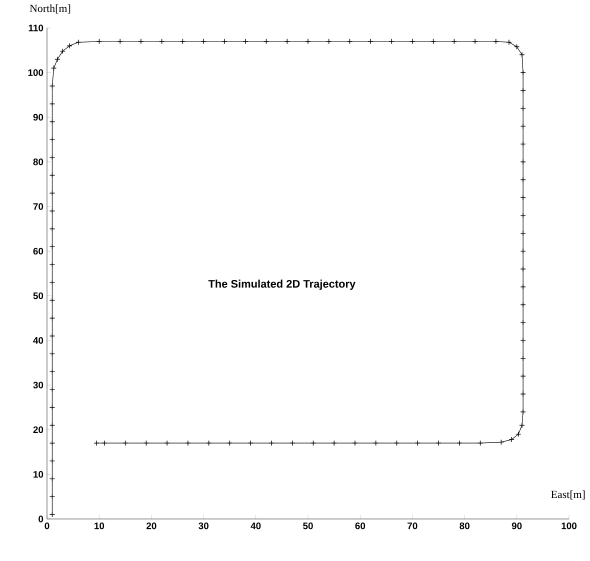 The width and height of the screenshot is (590, 561). I want to click on y-tick-label: 50, so click(38, 296).